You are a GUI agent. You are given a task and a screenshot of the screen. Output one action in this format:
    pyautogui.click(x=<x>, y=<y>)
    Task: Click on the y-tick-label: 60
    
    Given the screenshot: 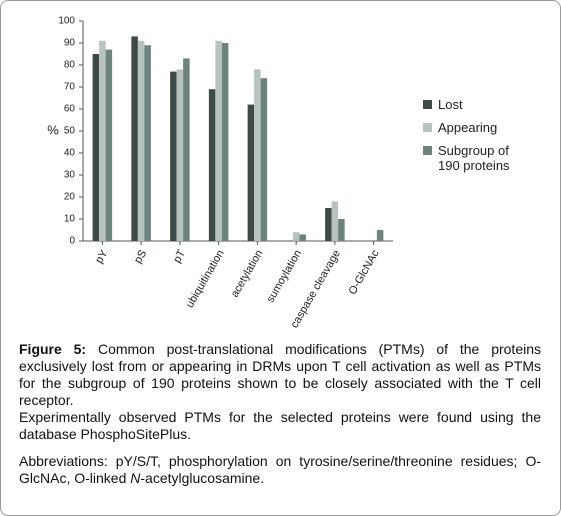 What is the action you would take?
    pyautogui.click(x=70, y=109)
    